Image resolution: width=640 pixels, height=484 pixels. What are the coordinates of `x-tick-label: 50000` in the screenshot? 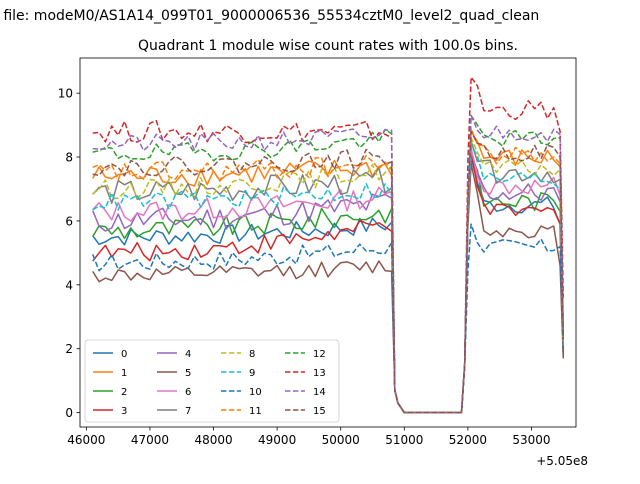 It's located at (341, 440).